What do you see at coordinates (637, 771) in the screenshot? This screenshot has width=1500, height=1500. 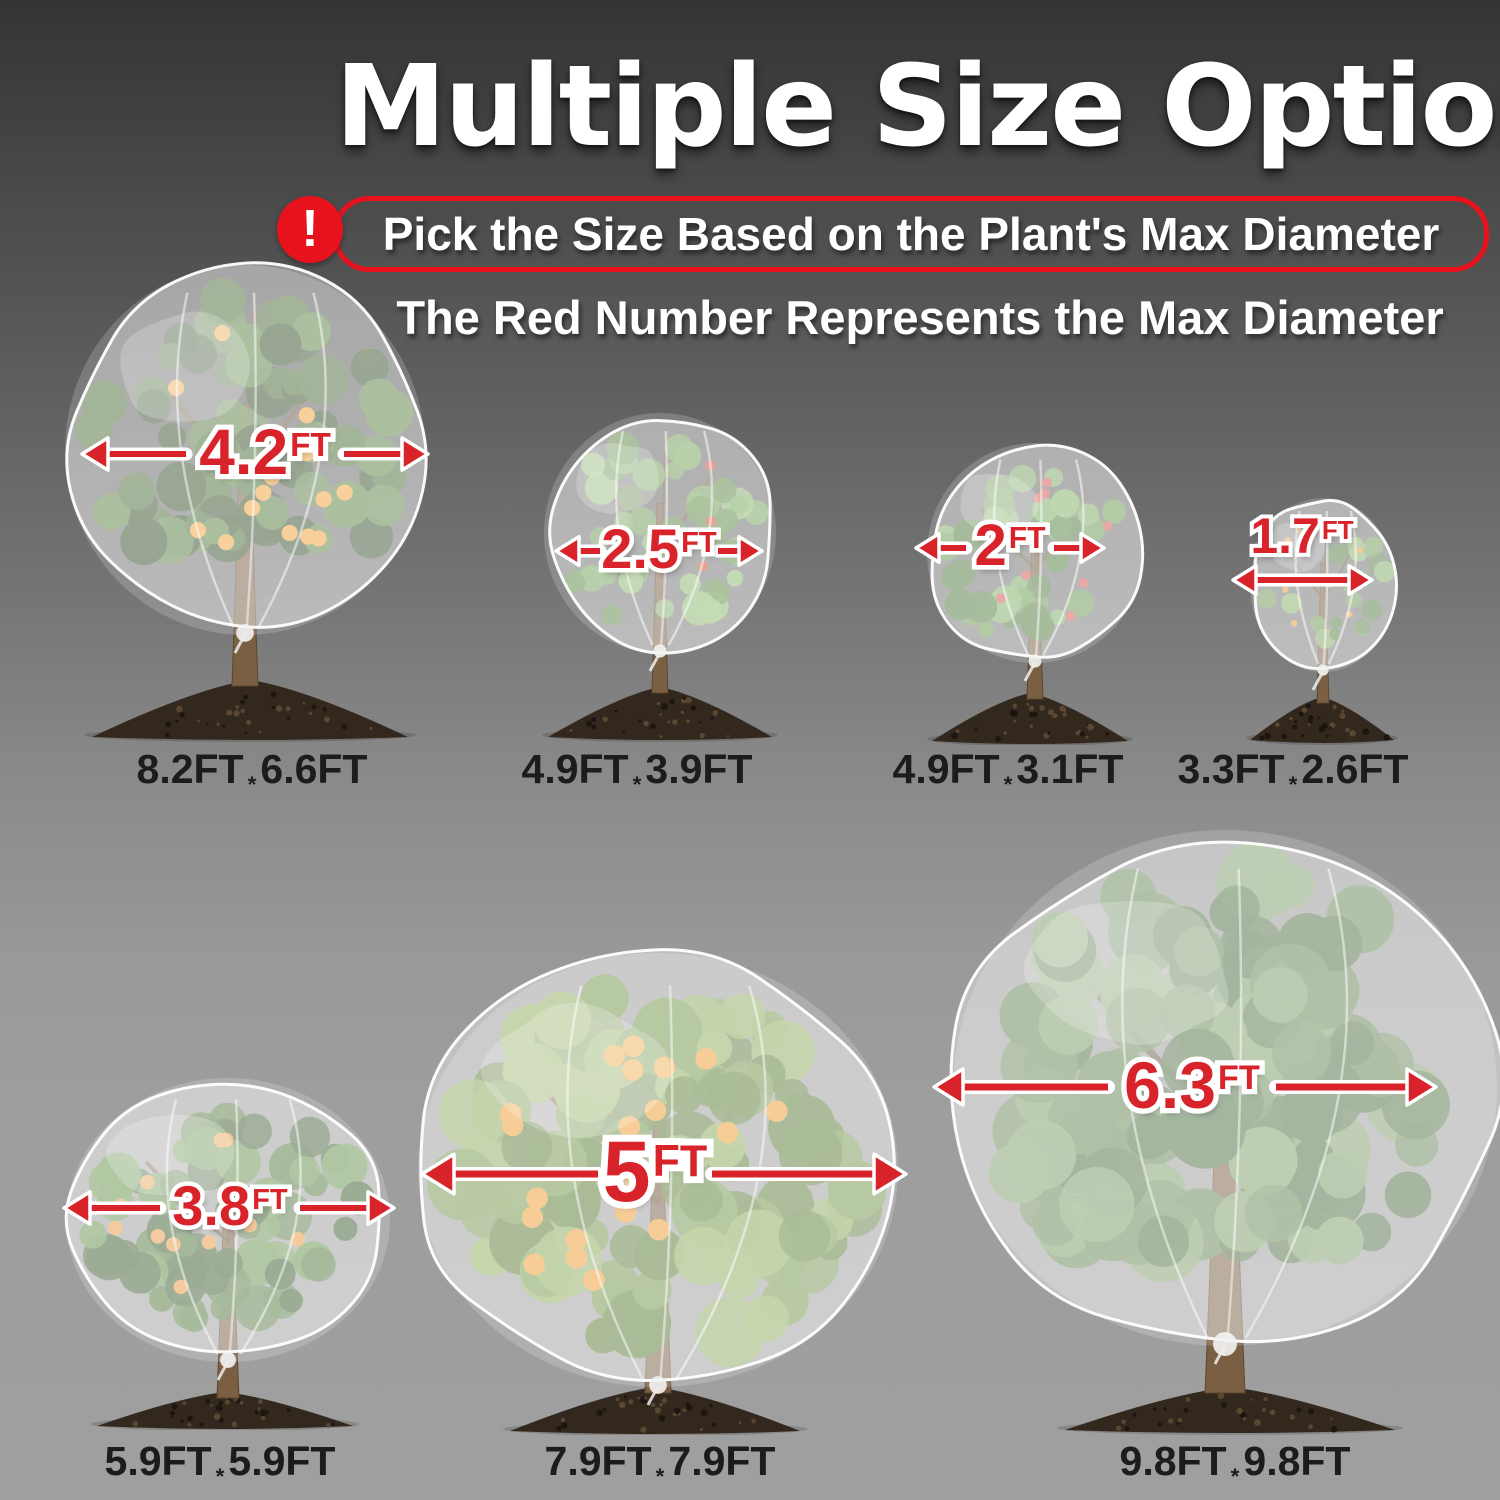 I see `size-label-2: 4.9FT *3.9FT` at bounding box center [637, 771].